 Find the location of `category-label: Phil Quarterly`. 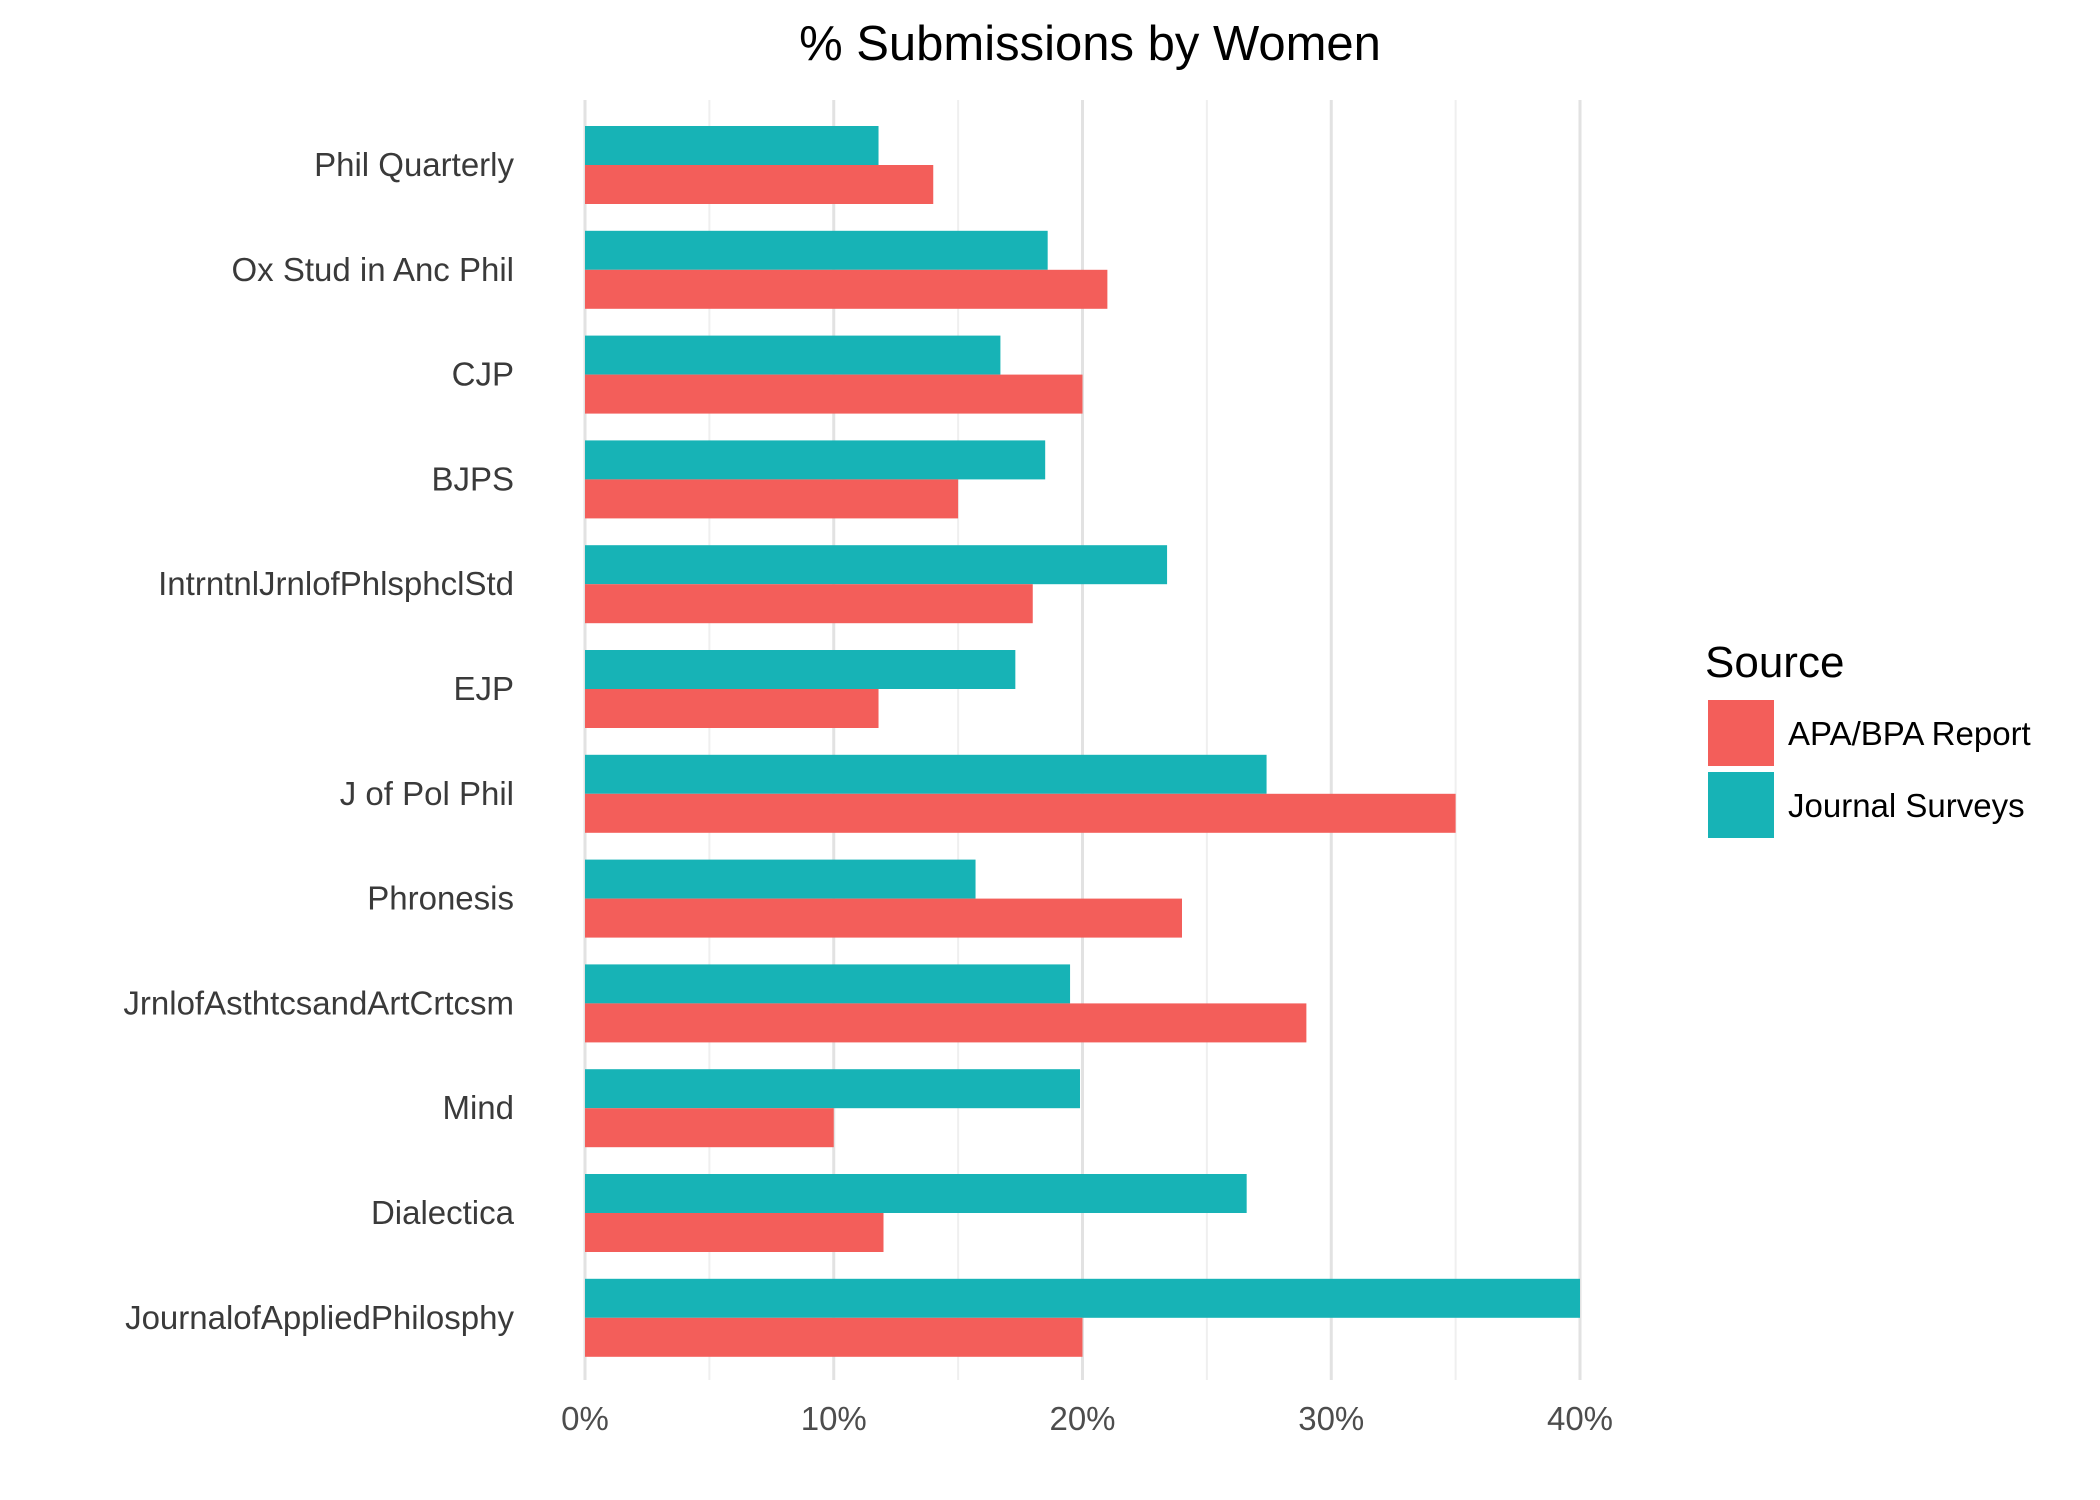

category-label: Phil Quarterly is located at coordinates (414, 164).